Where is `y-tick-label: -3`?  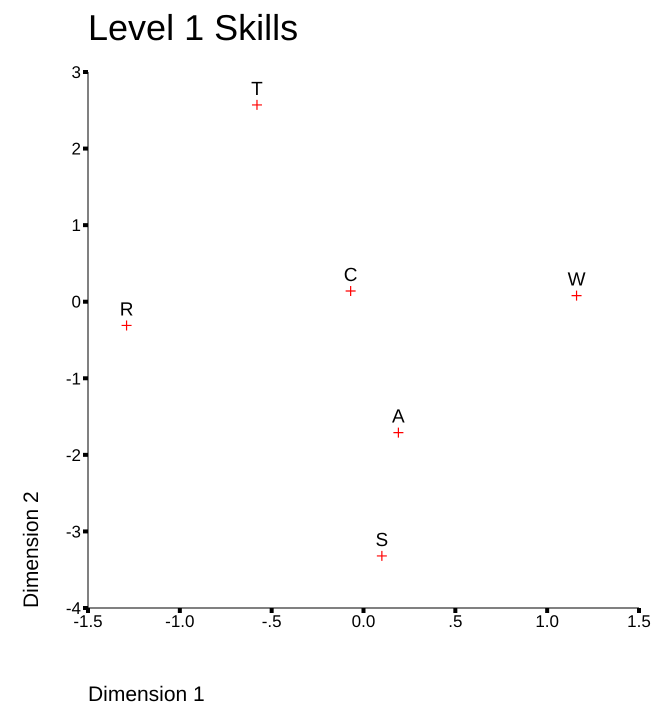 y-tick-label: -3 is located at coordinates (73, 532).